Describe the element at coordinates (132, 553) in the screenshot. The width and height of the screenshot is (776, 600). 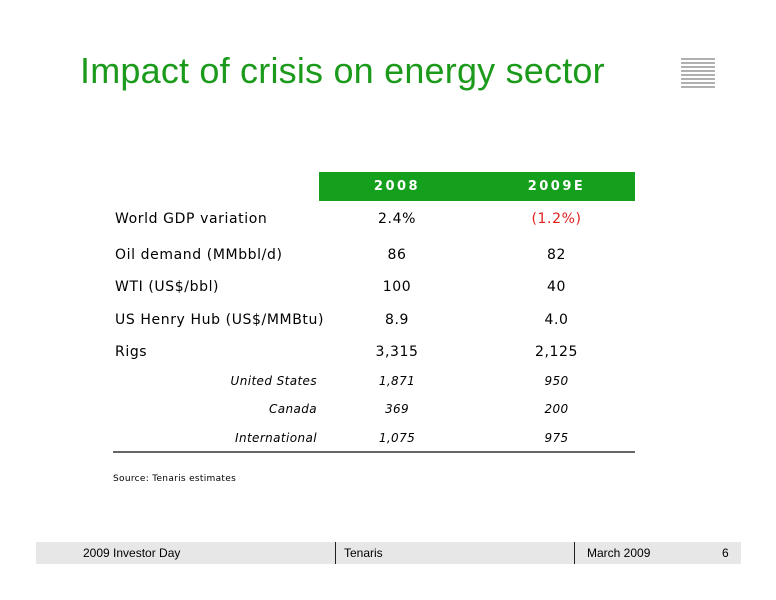
I see `footer-event: 2009 Investor Day` at that location.